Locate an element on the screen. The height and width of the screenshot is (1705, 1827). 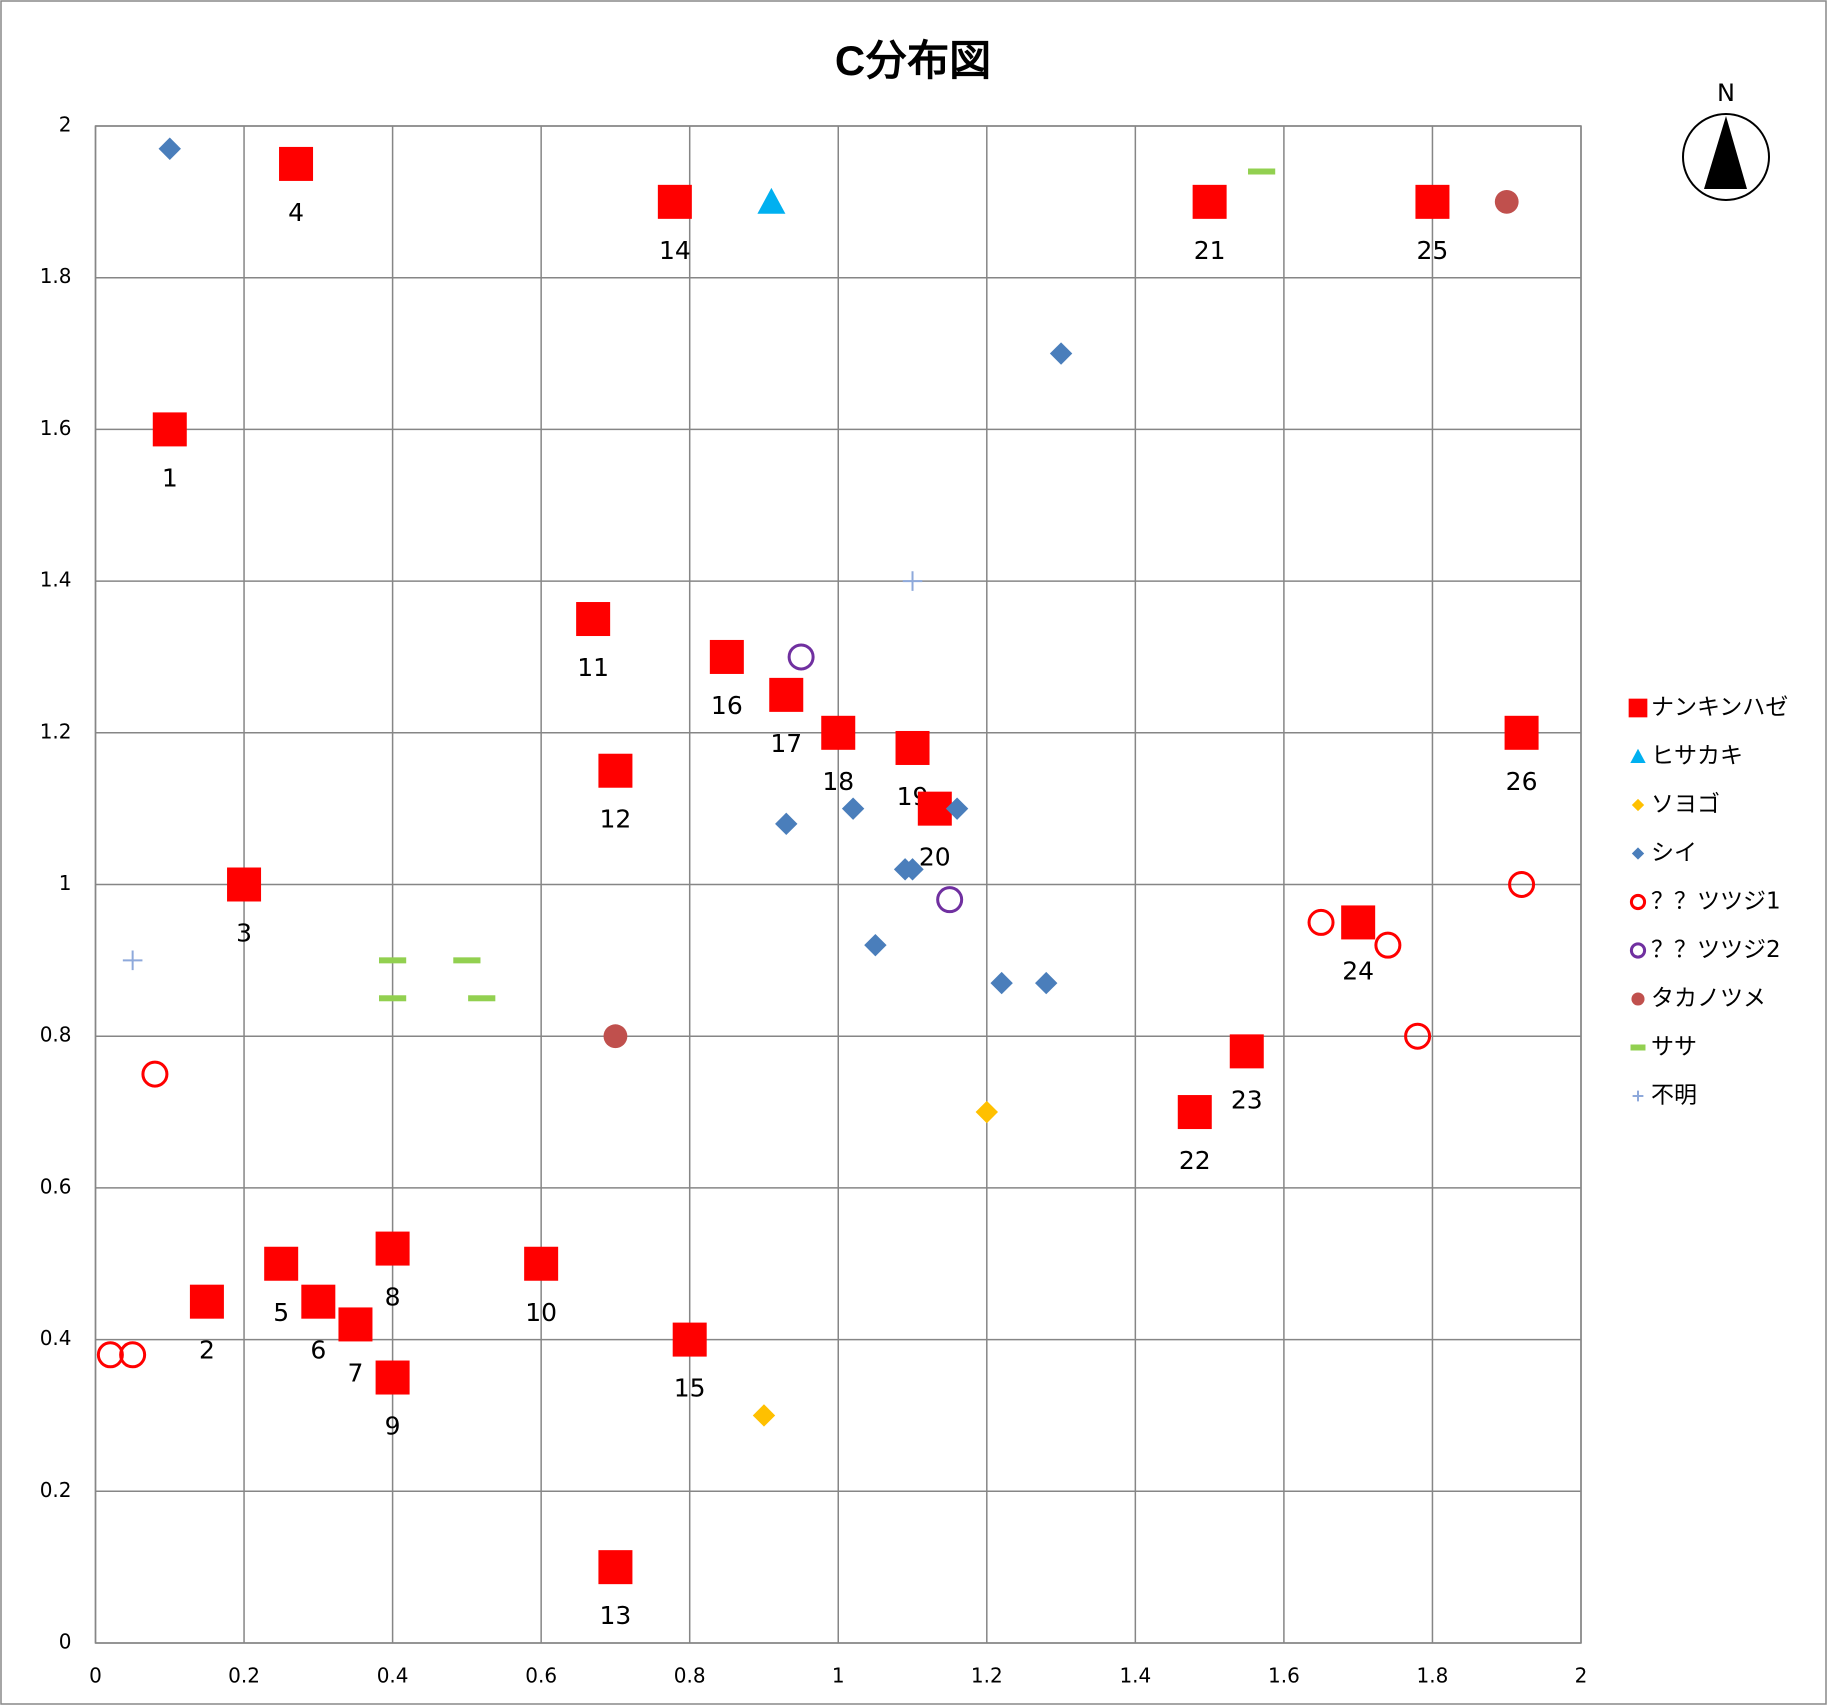
legend-label: ？？ツツジ2 is located at coordinates (1716, 950).